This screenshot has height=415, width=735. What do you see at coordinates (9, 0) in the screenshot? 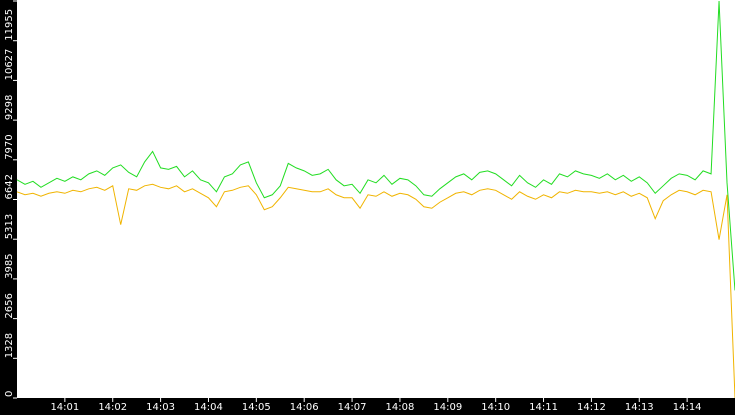
I see `y-tick-label: 13284` at bounding box center [9, 0].